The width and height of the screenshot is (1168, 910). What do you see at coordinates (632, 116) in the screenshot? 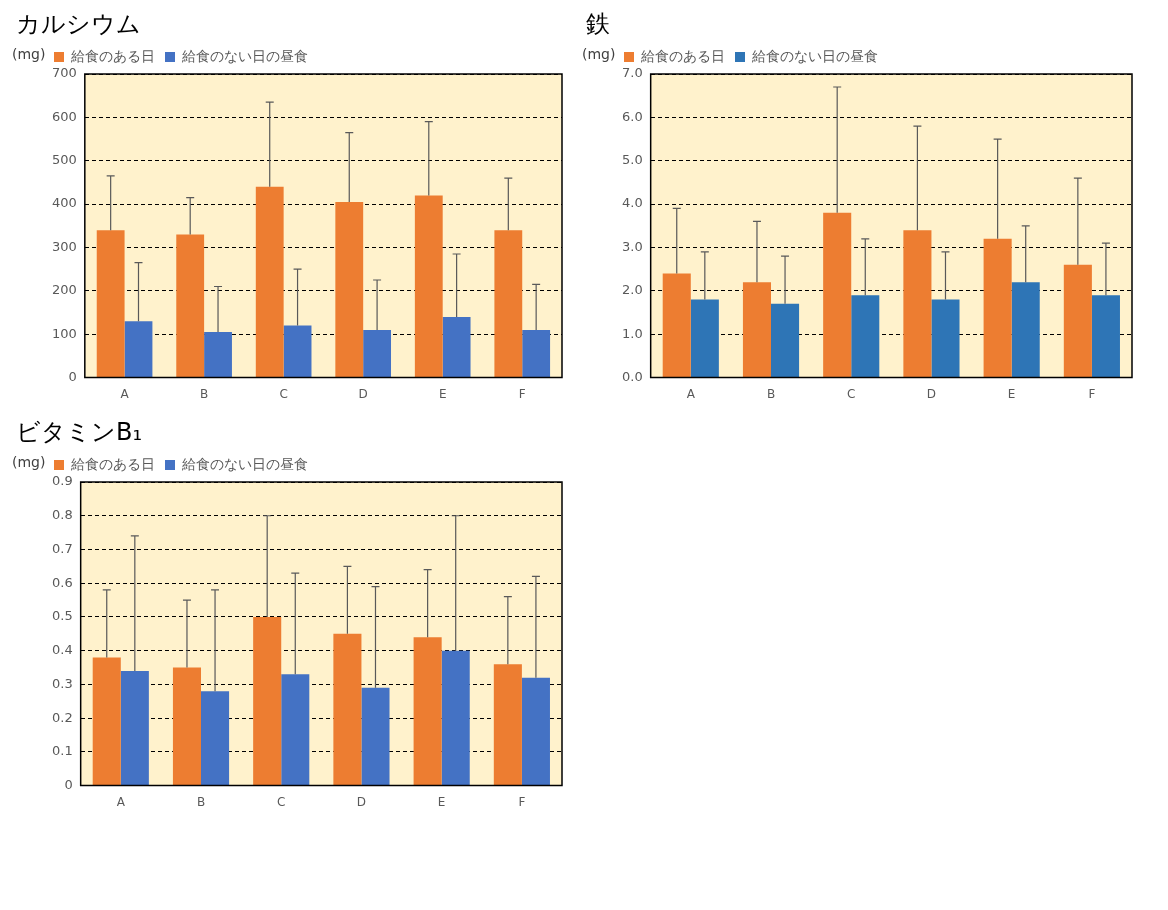
I see `y-tick-label: 6.0` at bounding box center [632, 116].